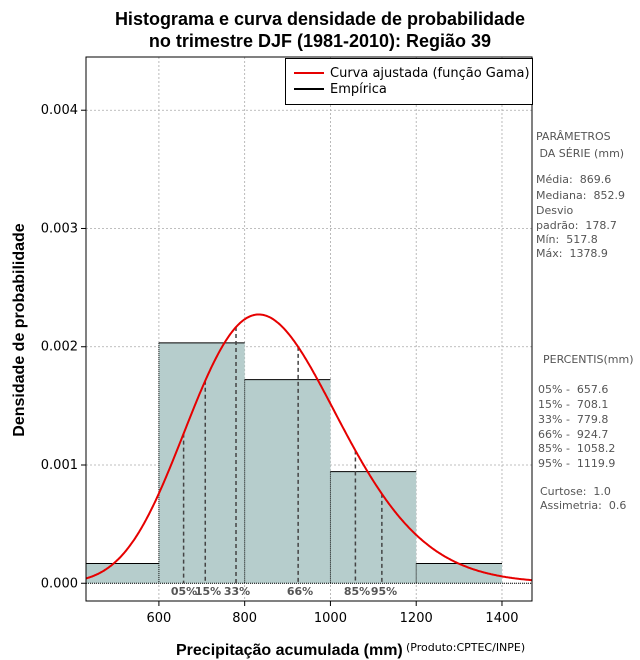 Image resolution: width=640 pixels, height=660 pixels. What do you see at coordinates (567, 239) in the screenshot?
I see `param-min: Mín: 517.8` at bounding box center [567, 239].